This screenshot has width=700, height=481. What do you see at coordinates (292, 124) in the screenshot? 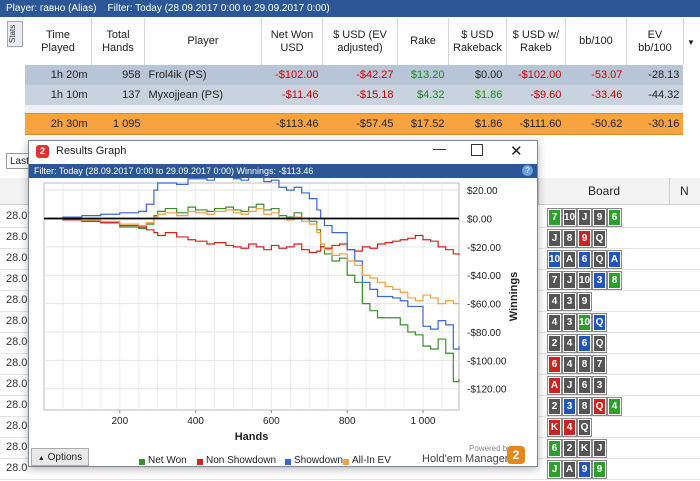
I see `total-net-won: -$113.46` at bounding box center [292, 124].